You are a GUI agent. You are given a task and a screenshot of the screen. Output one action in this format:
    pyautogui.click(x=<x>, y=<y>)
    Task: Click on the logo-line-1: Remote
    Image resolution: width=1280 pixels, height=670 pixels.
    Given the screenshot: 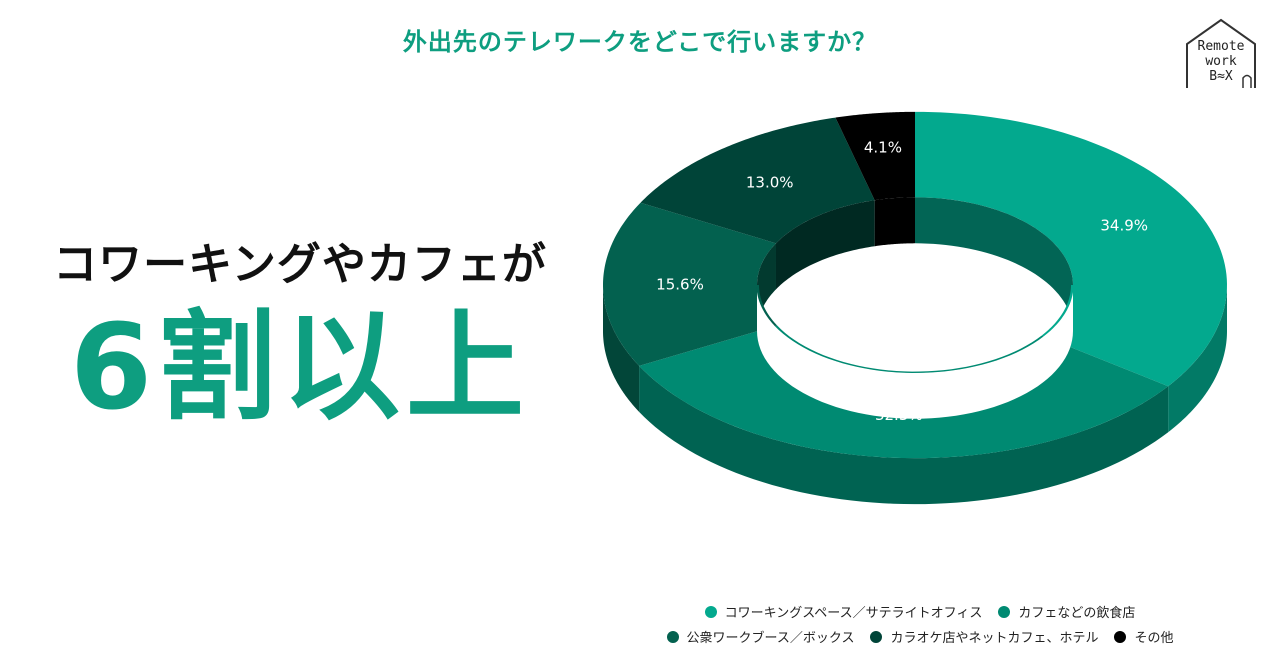 What is the action you would take?
    pyautogui.click(x=1221, y=46)
    